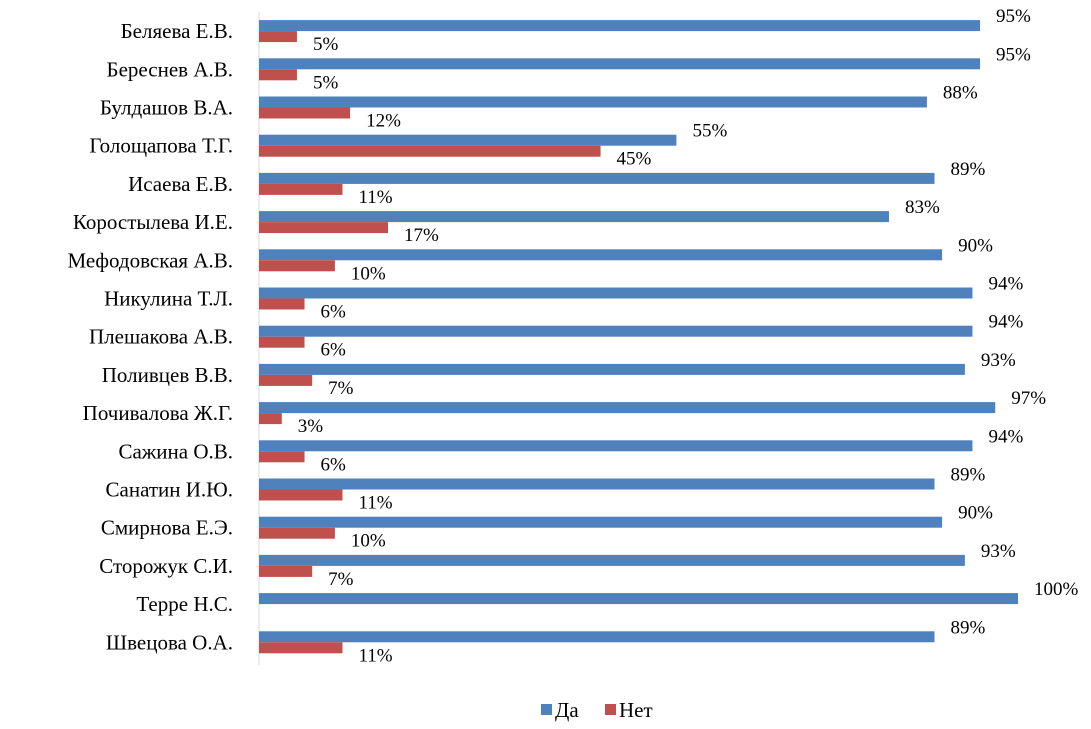 Image resolution: width=1091 pixels, height=729 pixels. I want to click on category-label: Исаева Е.В., so click(180, 184).